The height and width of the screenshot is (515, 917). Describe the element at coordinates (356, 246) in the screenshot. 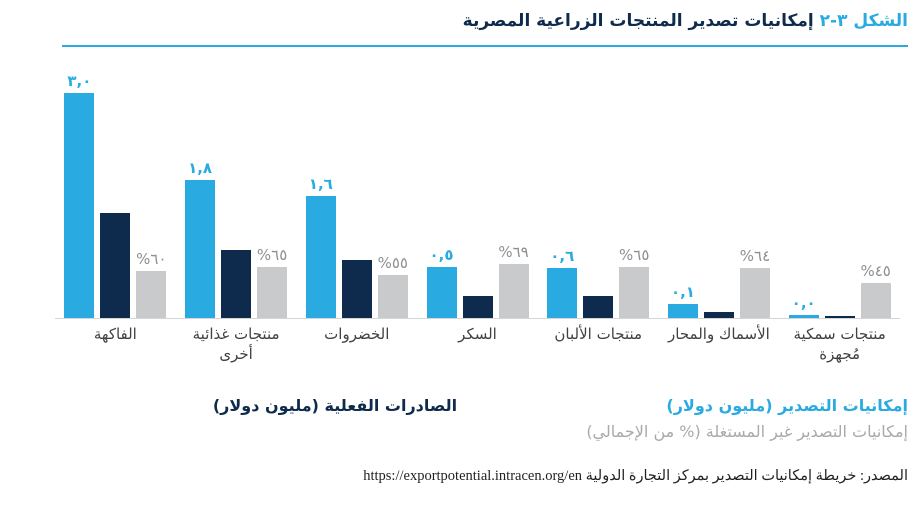

I see `bar-group-3: ١,٦ %٥٥` at that location.